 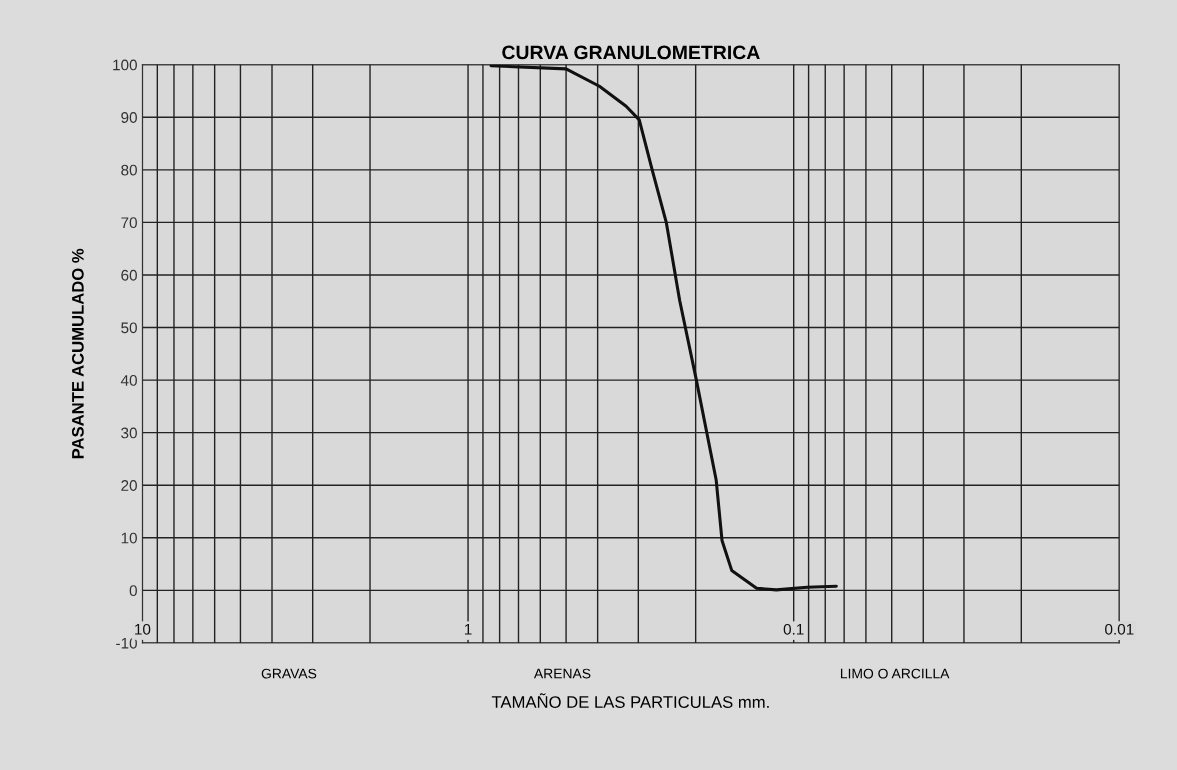 What do you see at coordinates (129, 433) in the screenshot?
I see `y-tick-label: 30` at bounding box center [129, 433].